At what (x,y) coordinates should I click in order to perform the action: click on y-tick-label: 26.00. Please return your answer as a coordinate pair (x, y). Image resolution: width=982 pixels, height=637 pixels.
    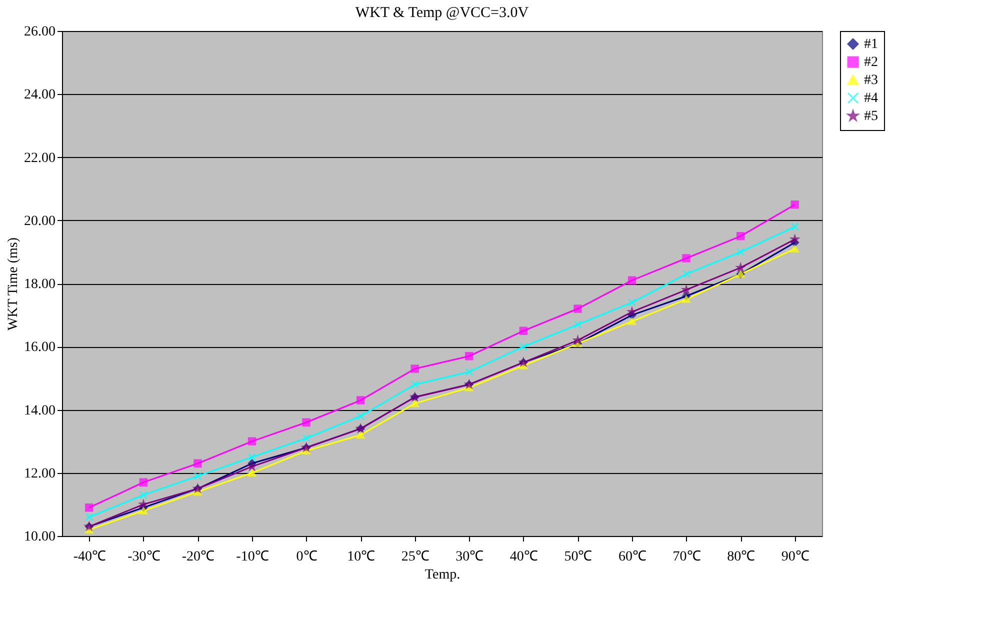
    Looking at the image, I should click on (40, 32).